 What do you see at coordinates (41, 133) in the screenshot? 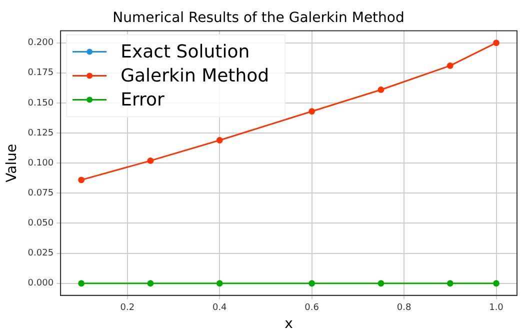
I see `y-tick-label: 0.125` at bounding box center [41, 133].